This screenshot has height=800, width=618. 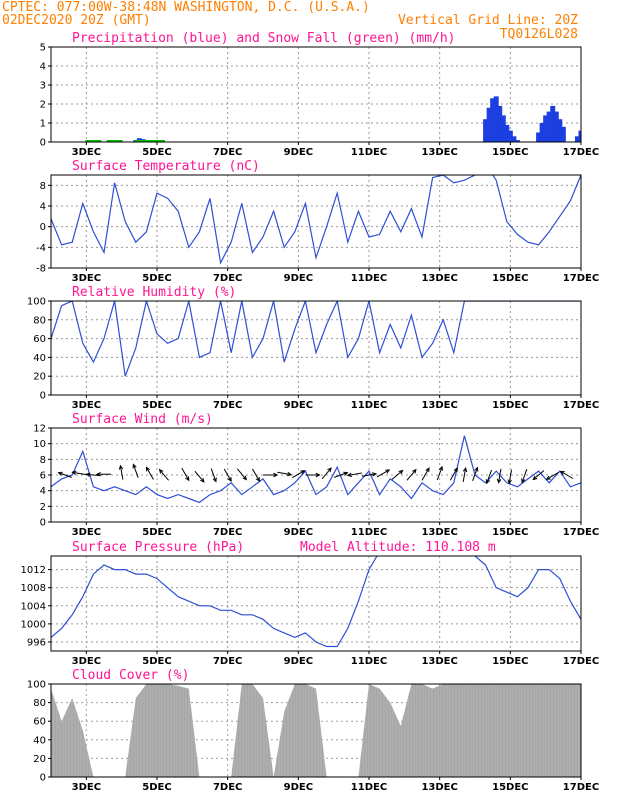 What do you see at coordinates (439, 661) in the screenshot?
I see `x-tick-label: 13DEC` at bounding box center [439, 661].